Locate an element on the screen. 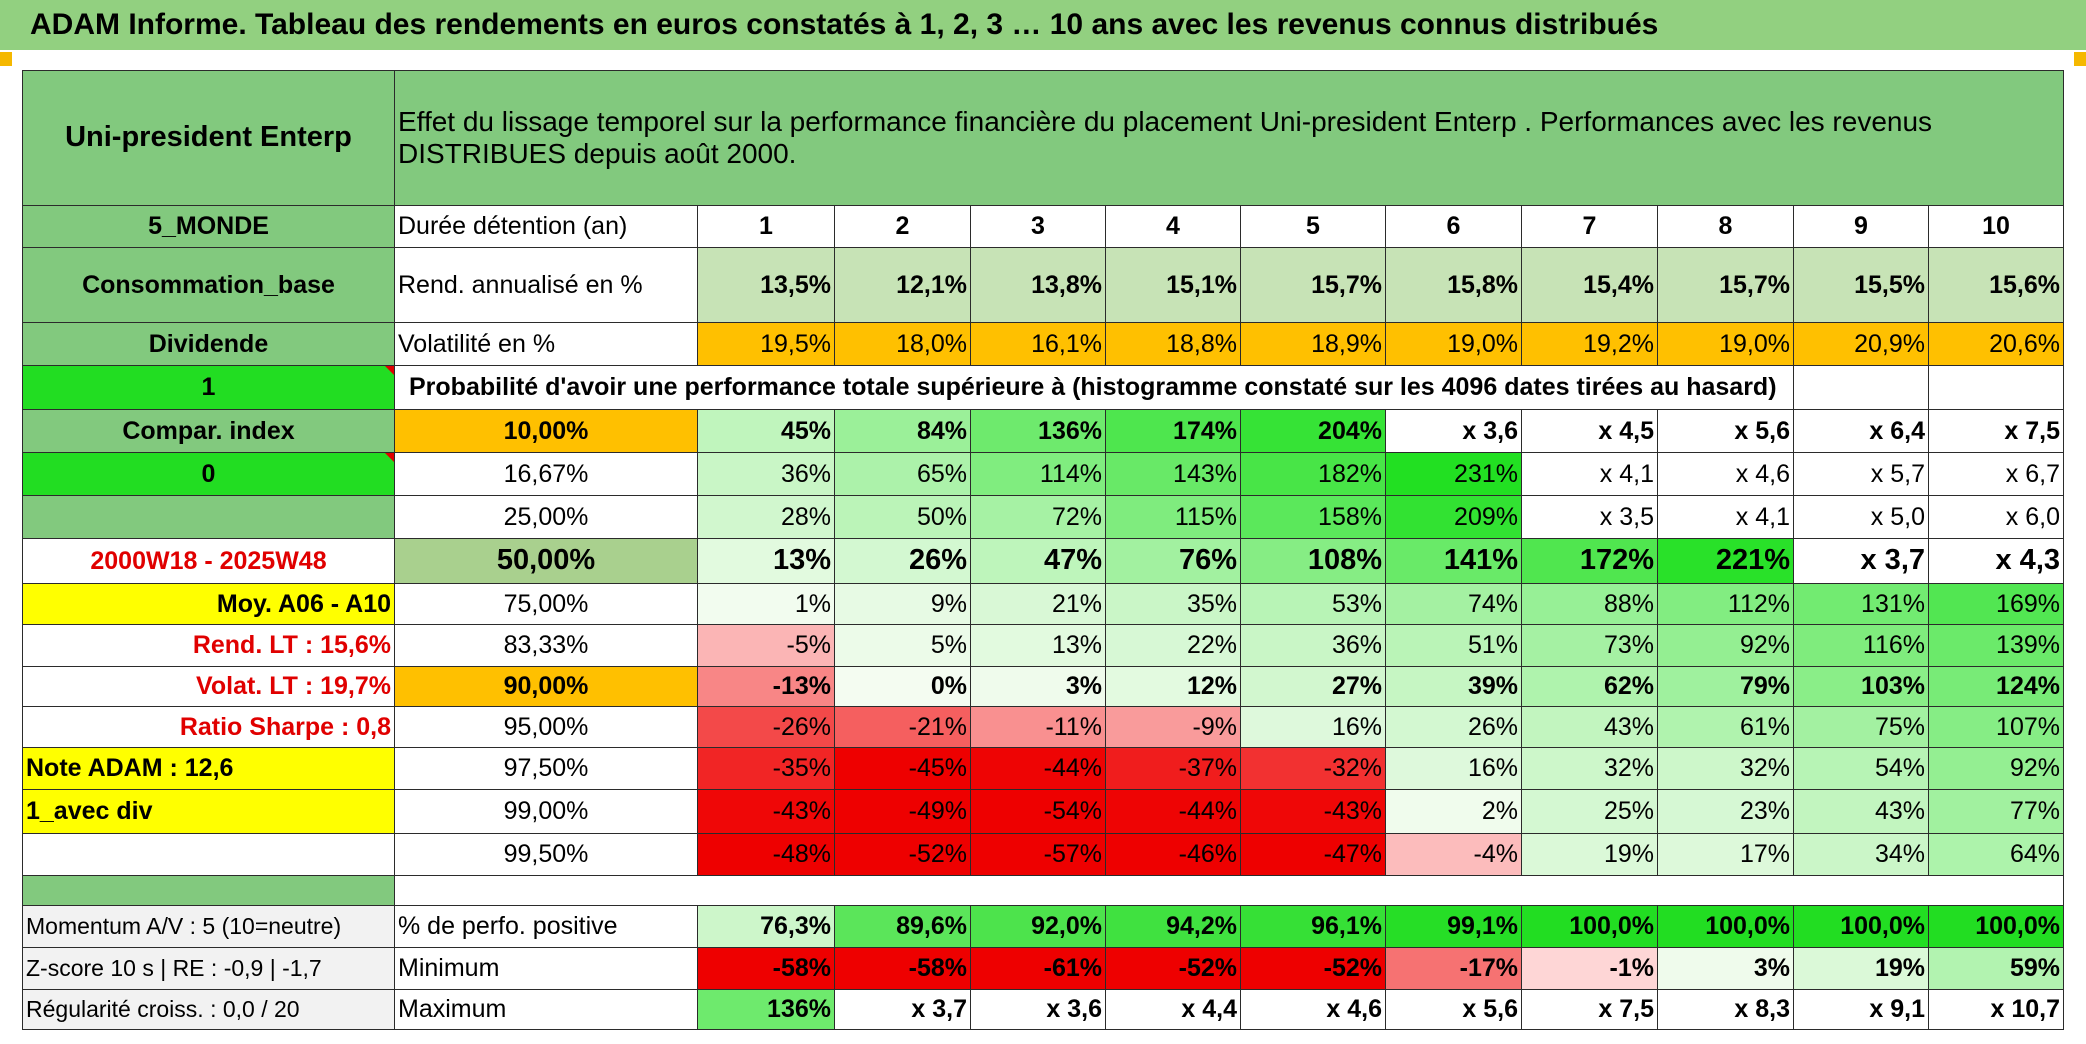 The height and width of the screenshot is (1044, 2086). probability-cell: -11% is located at coordinates (1038, 727).